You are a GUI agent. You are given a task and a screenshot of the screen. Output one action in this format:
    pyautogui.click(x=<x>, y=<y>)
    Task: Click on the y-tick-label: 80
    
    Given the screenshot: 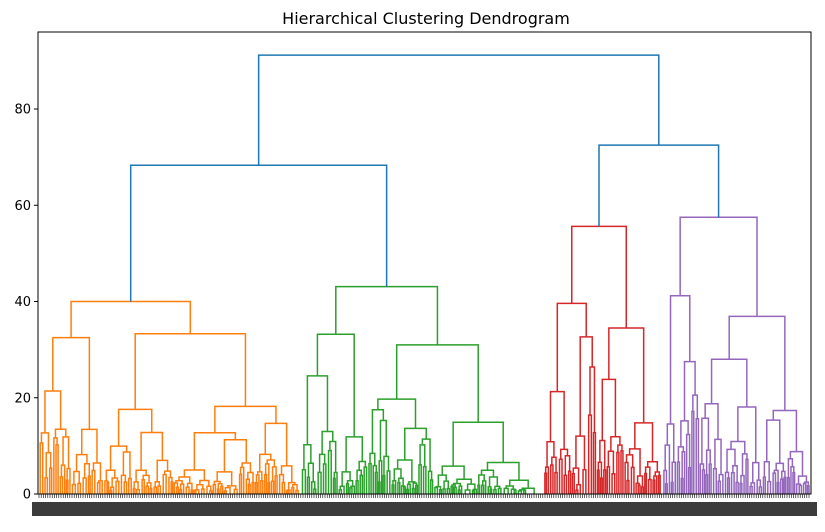 What is the action you would take?
    pyautogui.click(x=22, y=110)
    